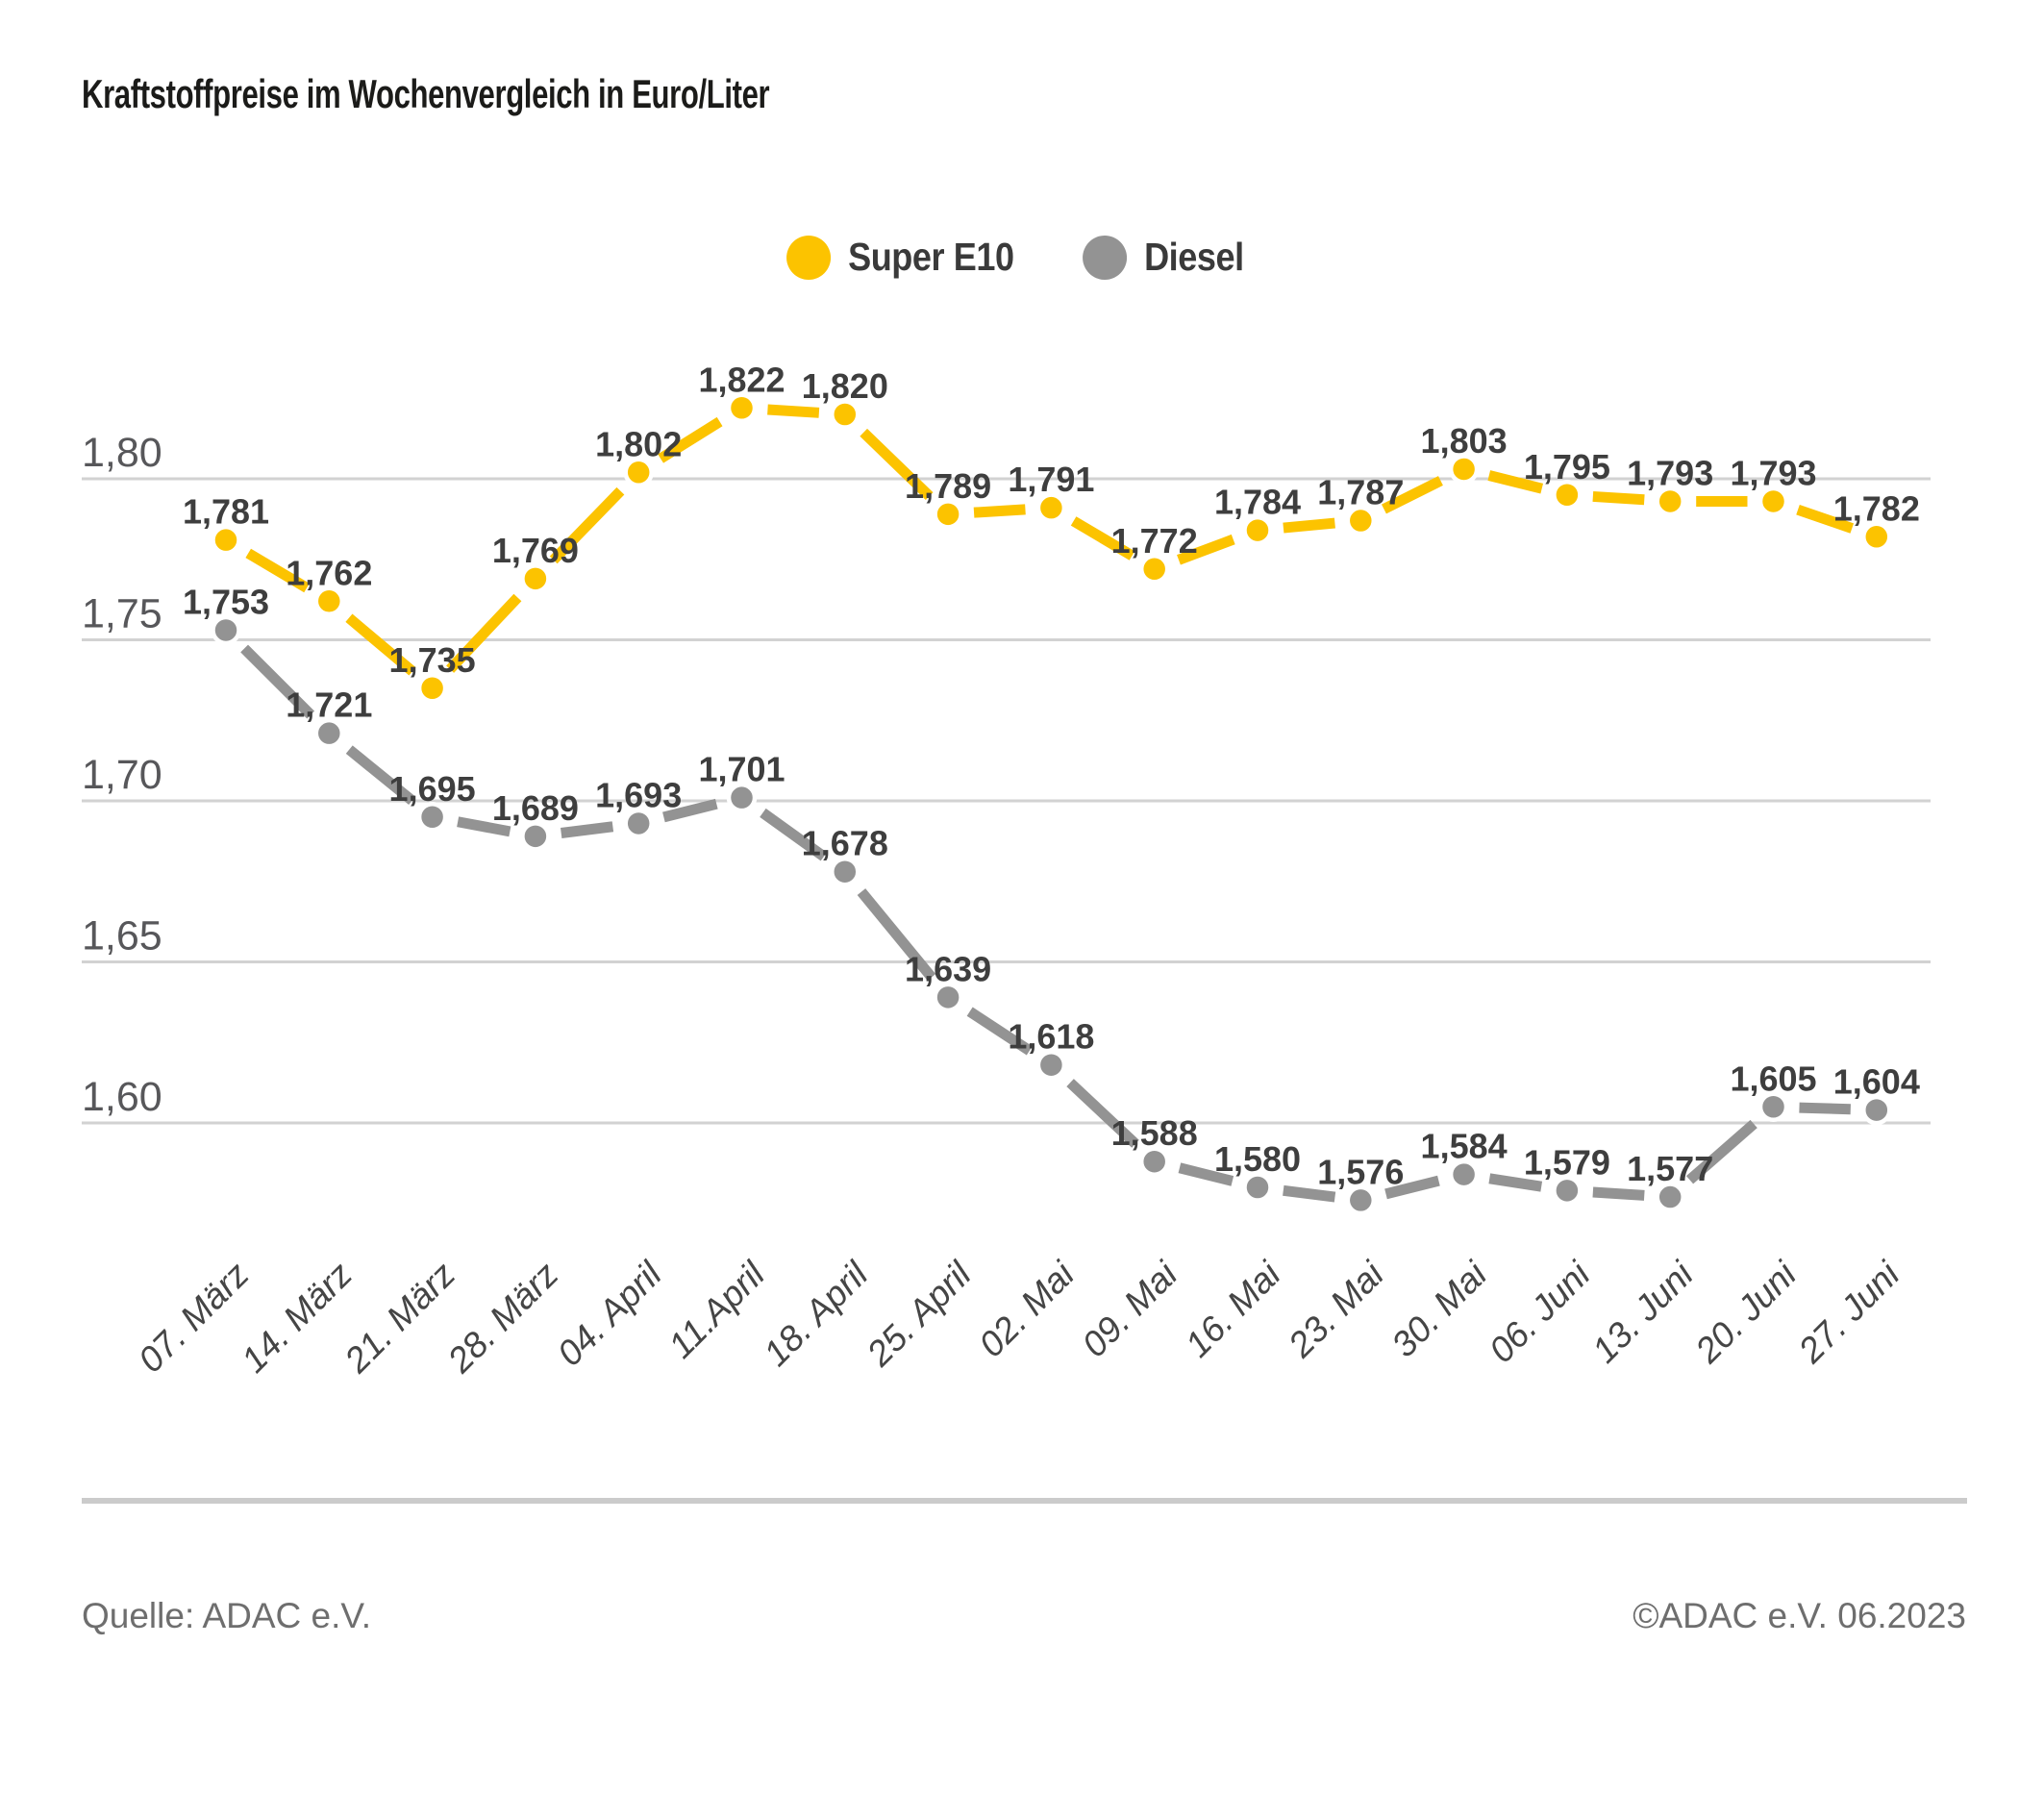 This screenshot has height=1794, width=2044. Describe the element at coordinates (1670, 473) in the screenshot. I see `data-label-super-e10: 1,793` at that location.